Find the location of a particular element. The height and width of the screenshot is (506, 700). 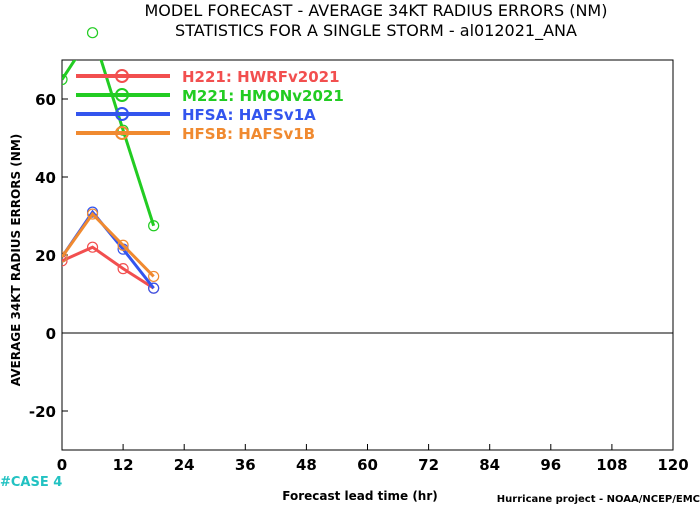

y-tick-label: 0 is located at coordinates (51, 334).